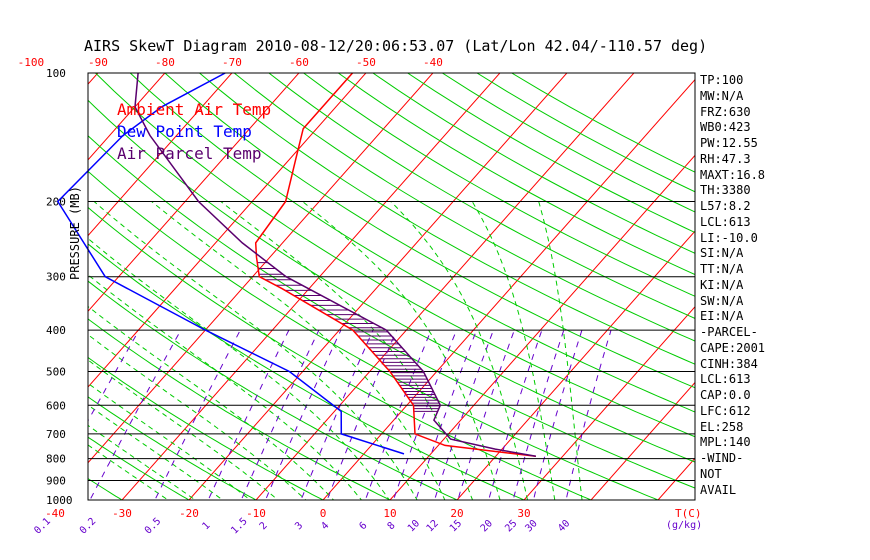 The height and width of the screenshot is (560, 870). I want to click on y-axis-label: PRESSURE (MB), so click(75, 233).